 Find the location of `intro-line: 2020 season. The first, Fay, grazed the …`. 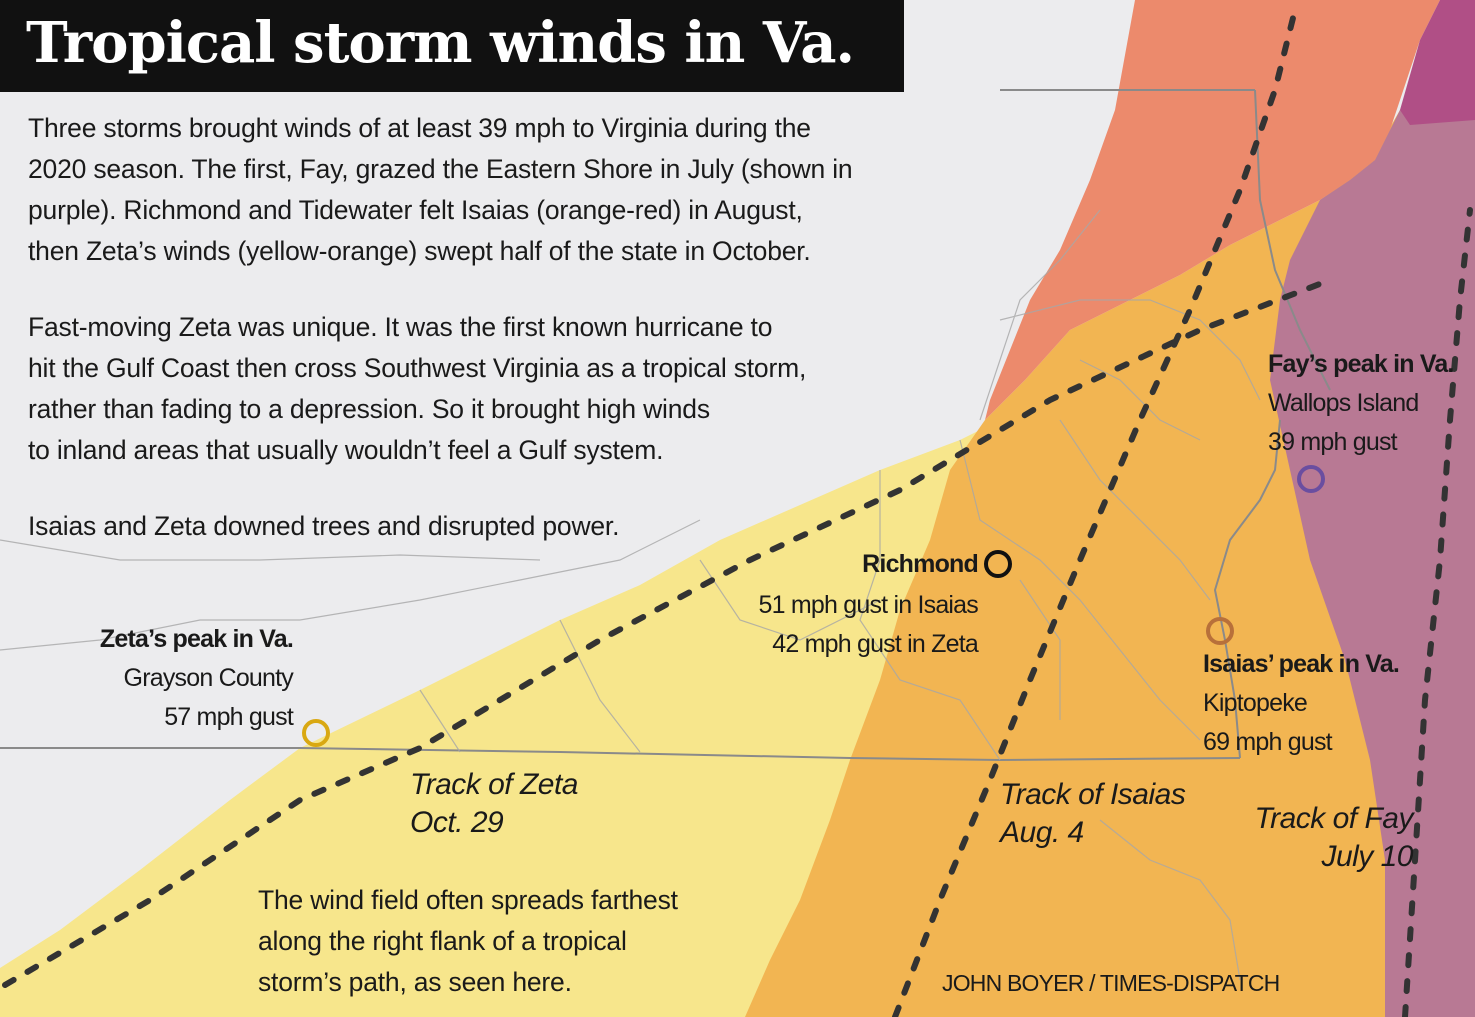

intro-line: 2020 season. The first, Fay, grazed the … is located at coordinates (440, 169).